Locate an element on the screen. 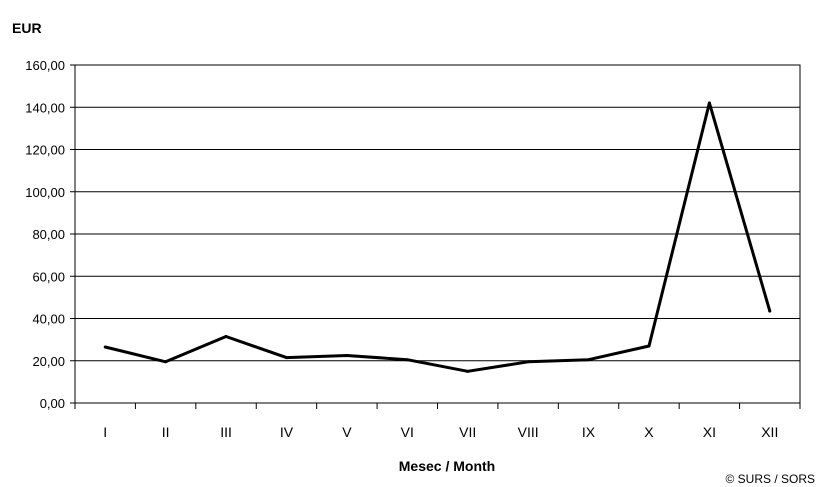 Image resolution: width=818 pixels, height=487 pixels. y-tick-label: 120,00 is located at coordinates (45, 150).